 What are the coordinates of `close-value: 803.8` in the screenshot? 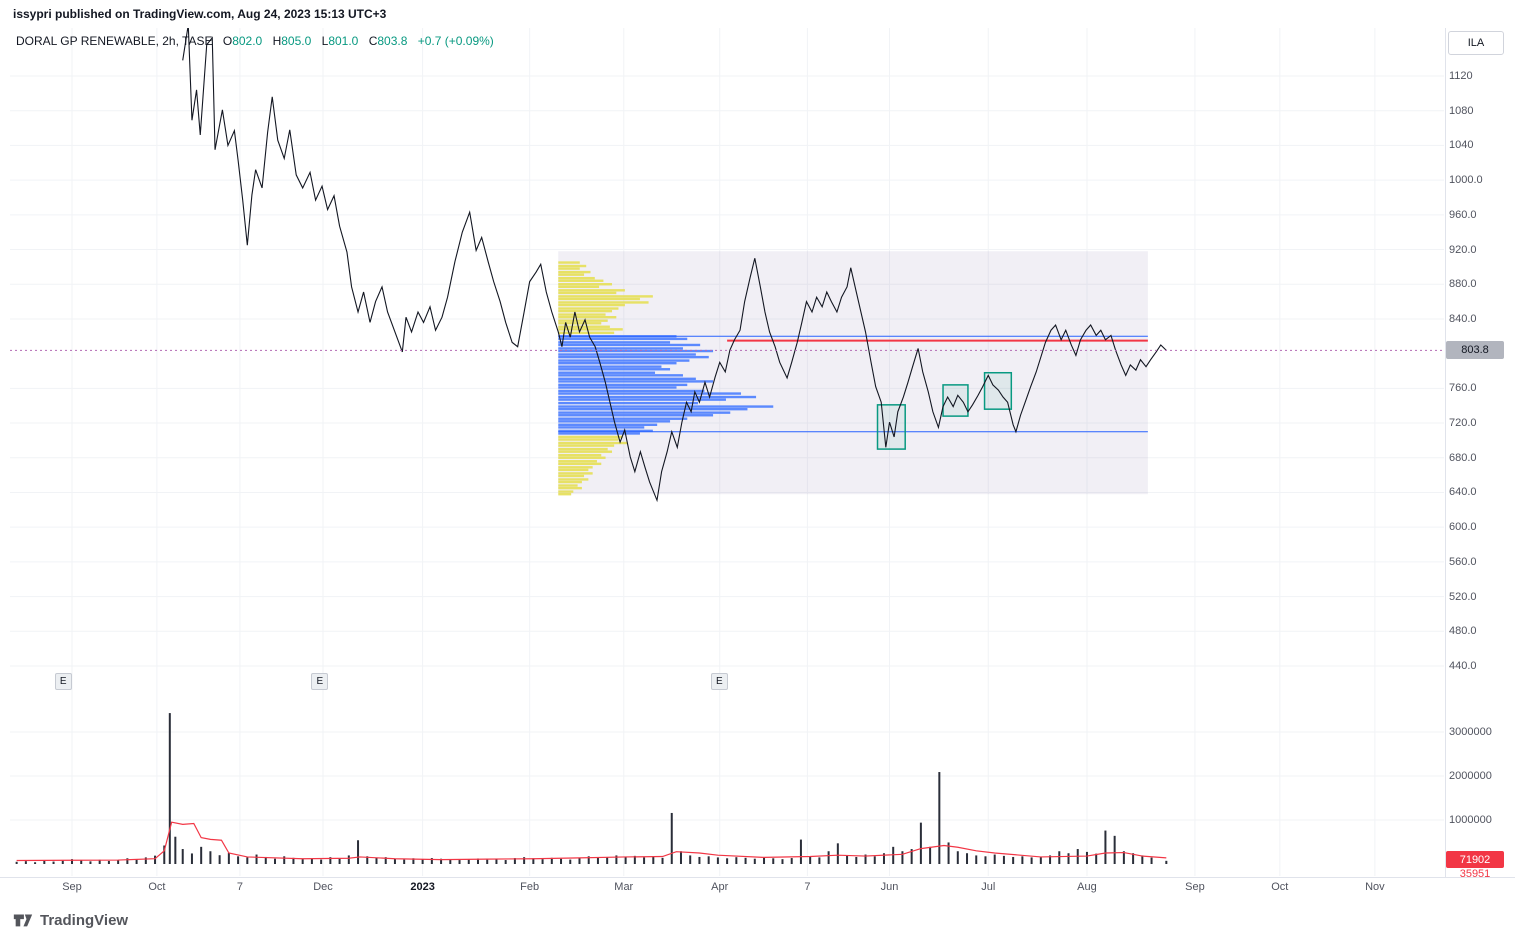 It's located at (392, 41).